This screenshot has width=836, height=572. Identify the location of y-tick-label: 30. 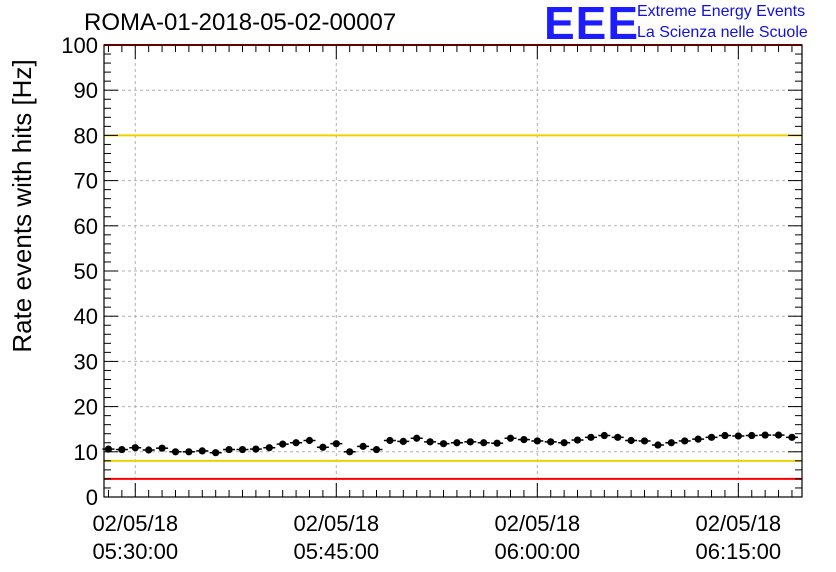
(86, 361).